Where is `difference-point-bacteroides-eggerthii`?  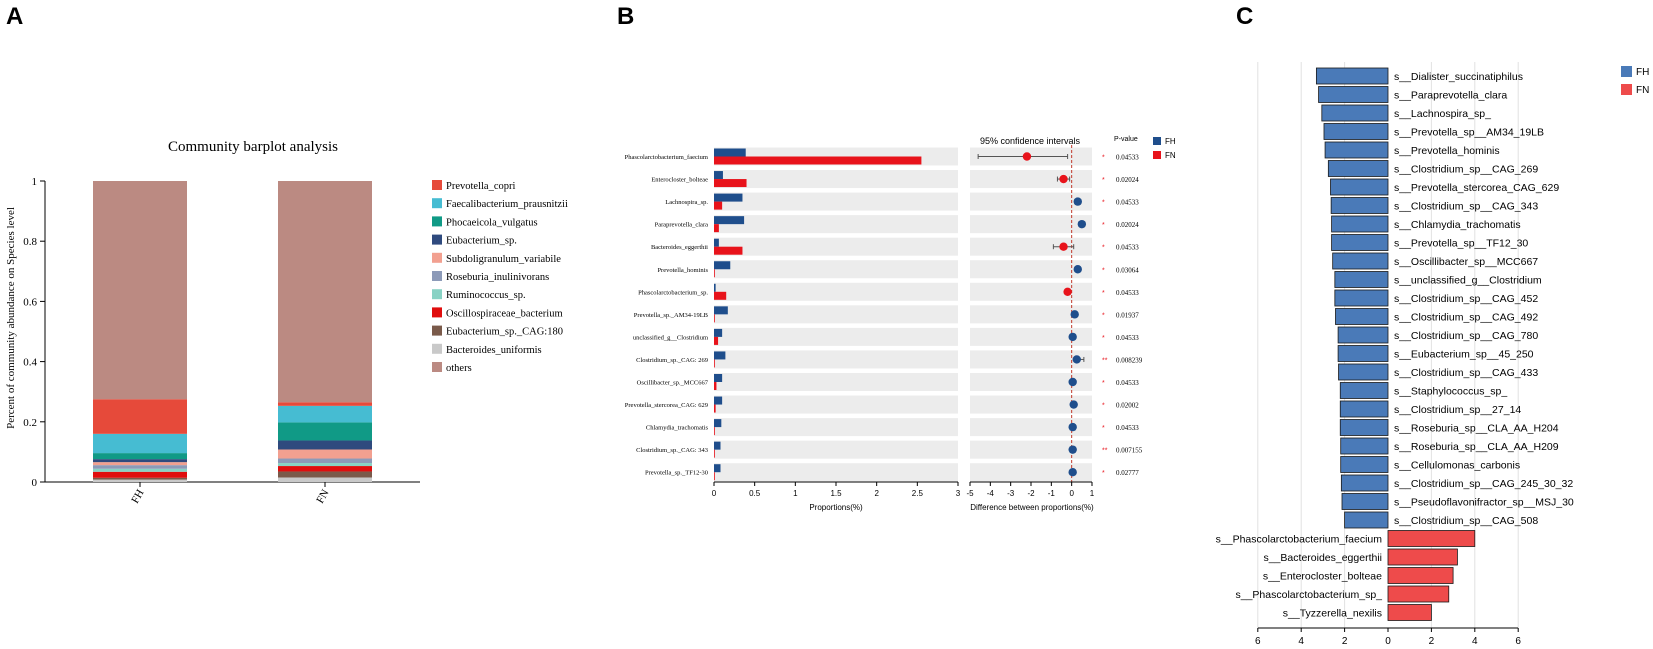 difference-point-bacteroides-eggerthii is located at coordinates (1063, 246).